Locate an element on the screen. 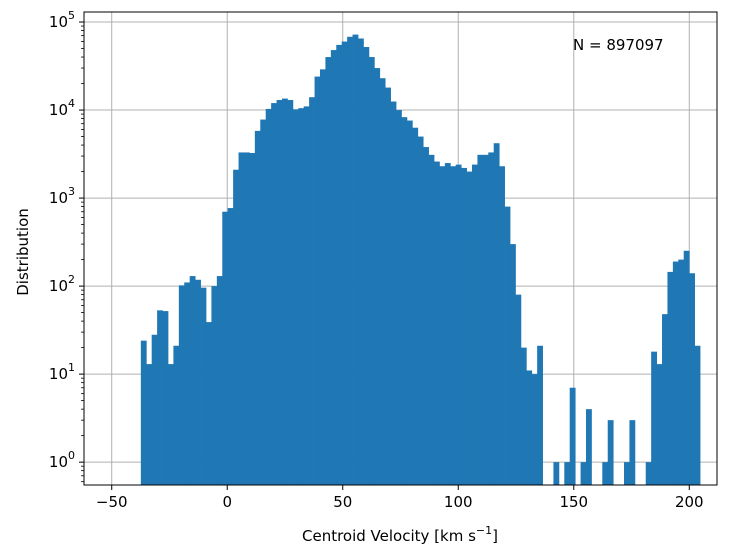 The height and width of the screenshot is (560, 730). y-tick-label: 10⁴ is located at coordinates (62, 108).